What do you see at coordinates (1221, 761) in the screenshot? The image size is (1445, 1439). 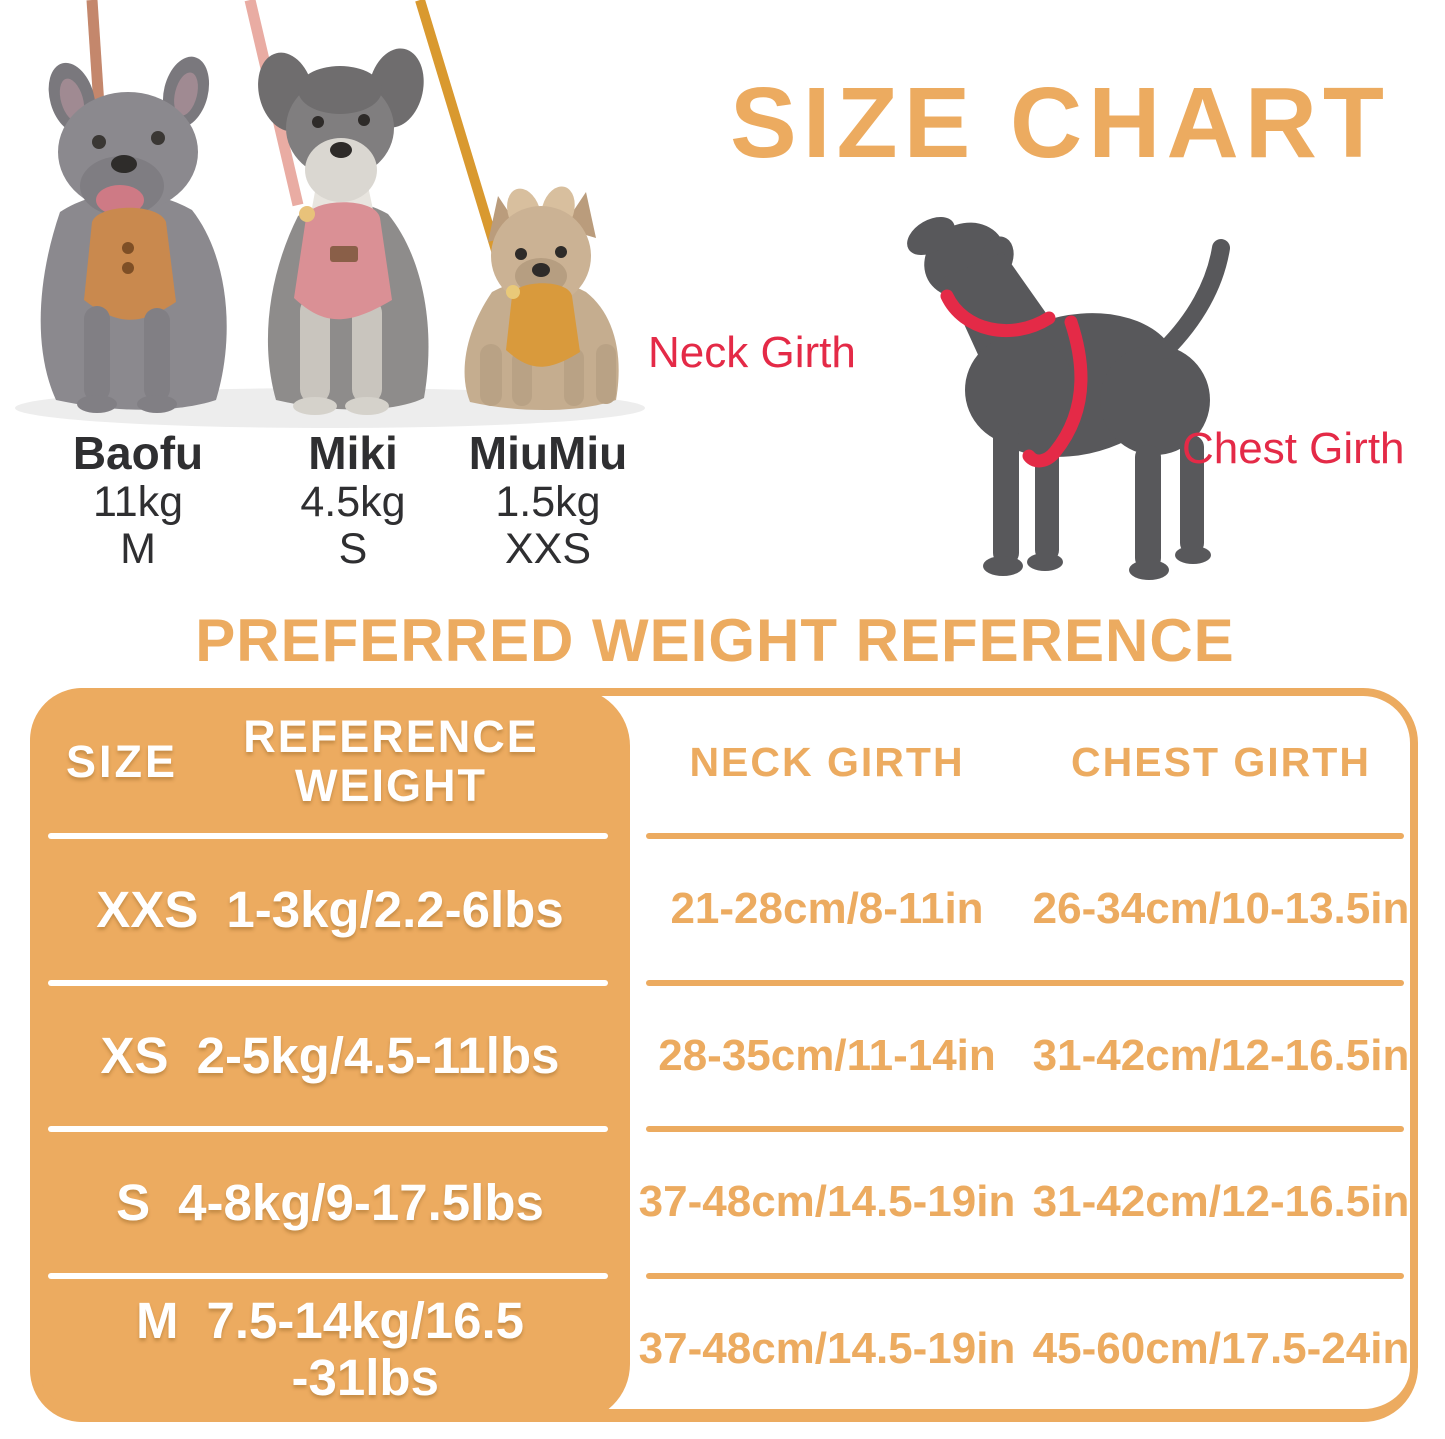 I see `column-header-chest: CHEST GIRTH` at bounding box center [1221, 761].